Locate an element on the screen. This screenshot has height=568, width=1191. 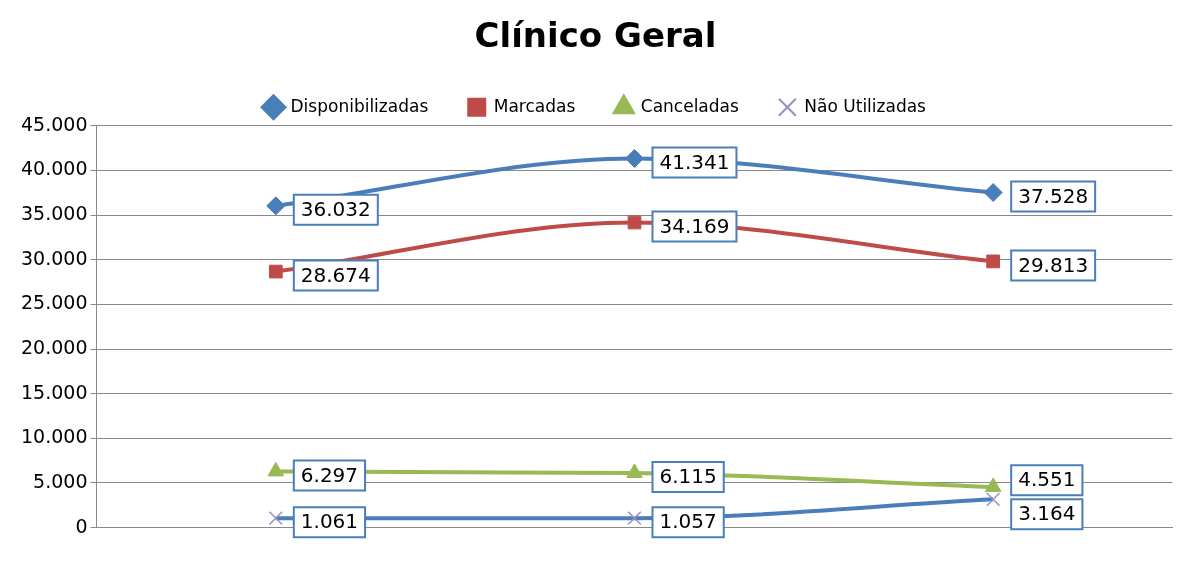
y-tick-label: 5.000 is located at coordinates (60, 480).